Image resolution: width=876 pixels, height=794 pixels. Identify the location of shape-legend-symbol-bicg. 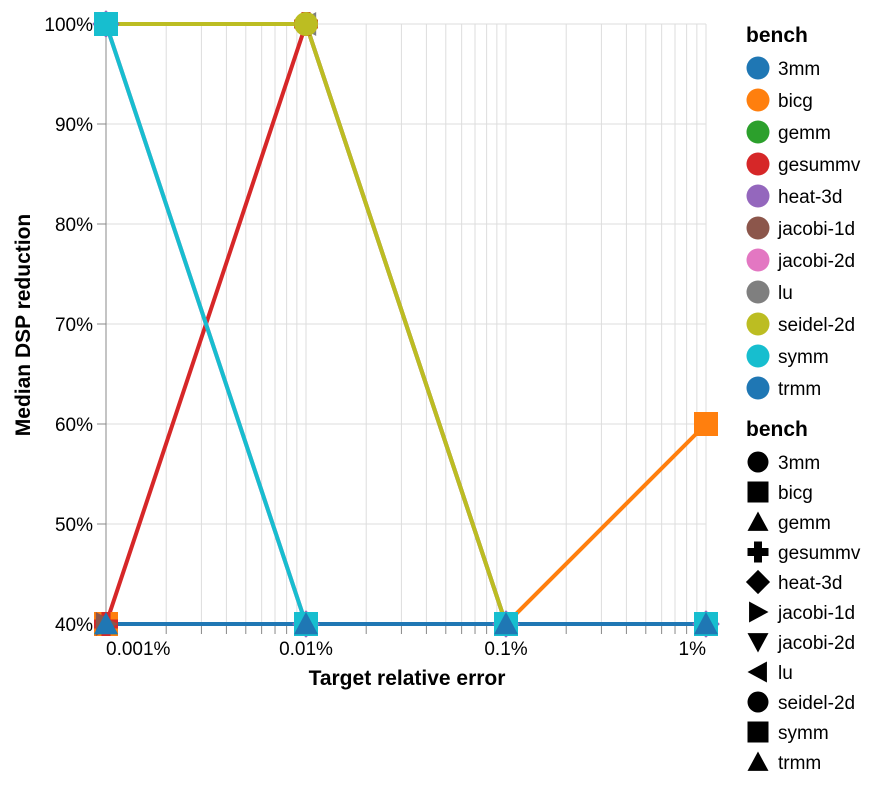
(758, 492).